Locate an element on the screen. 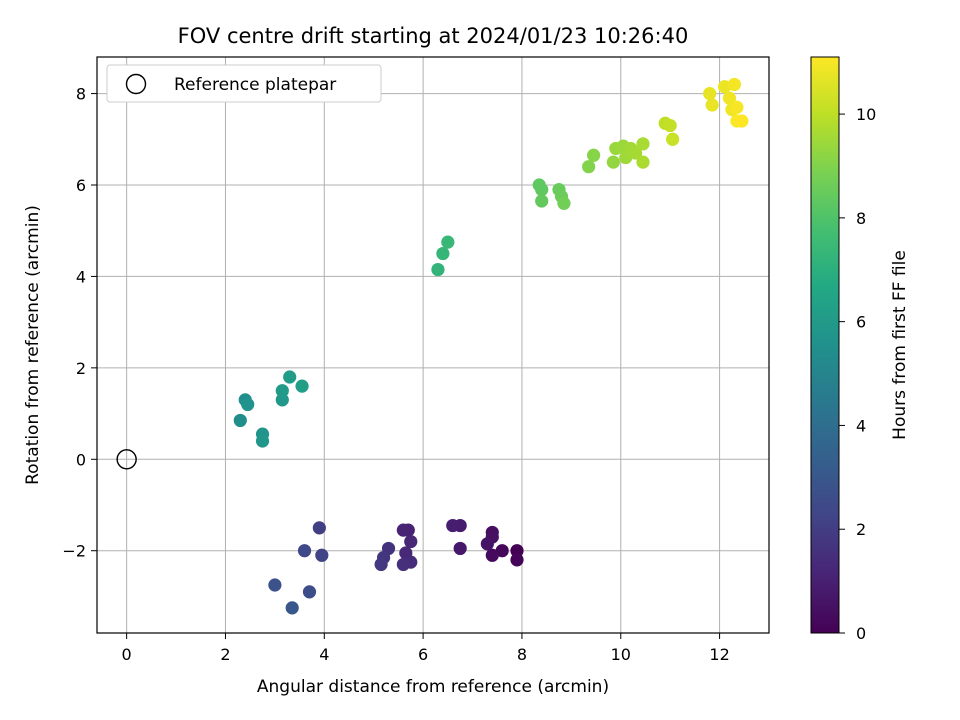  colorbar-ticks: 0 2 4 6 8 10 is located at coordinates (857, 374).